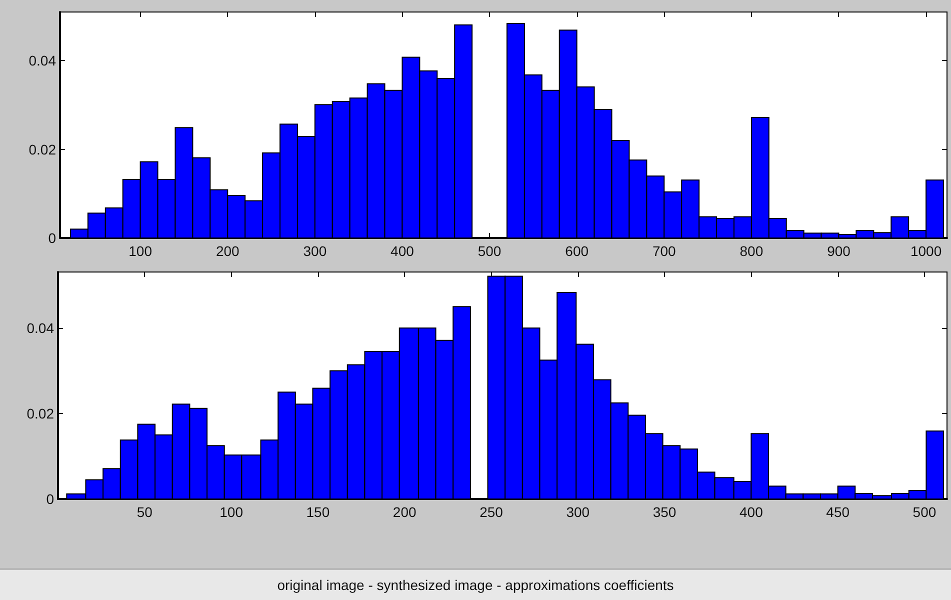 This screenshot has height=600, width=951. What do you see at coordinates (838, 512) in the screenshot?
I see `x-tick-label: 450` at bounding box center [838, 512].